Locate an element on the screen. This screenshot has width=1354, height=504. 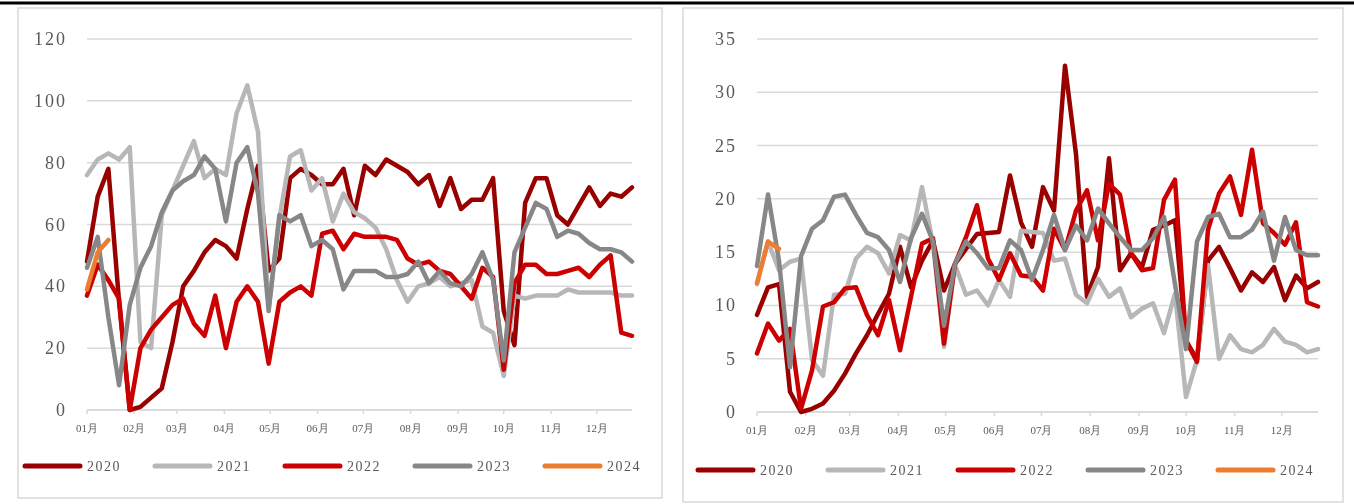
y-tick-label: 10 is located at coordinates (726, 305).